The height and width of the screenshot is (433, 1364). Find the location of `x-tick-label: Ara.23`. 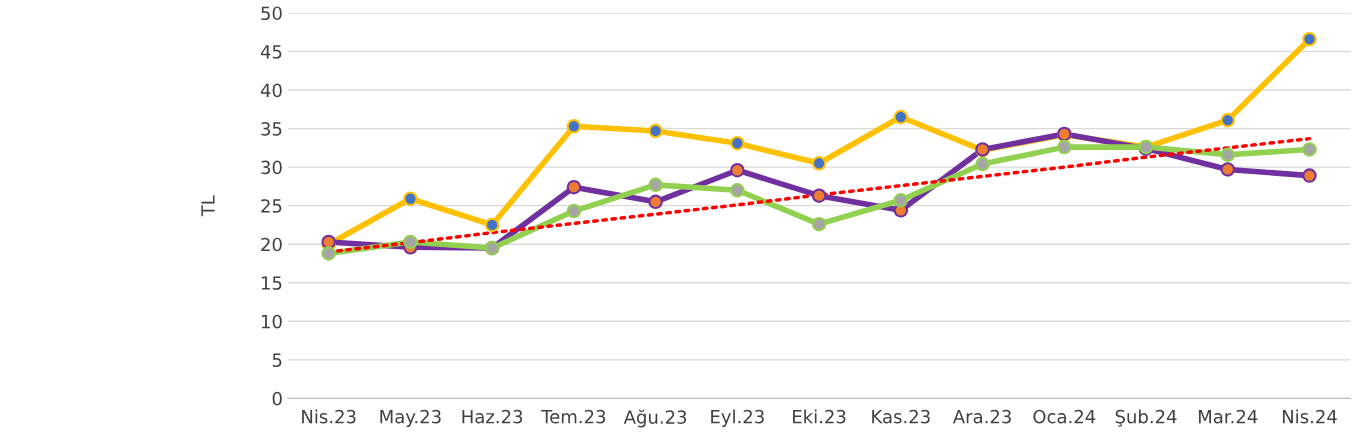

x-tick-label: Ara.23 is located at coordinates (981, 416).